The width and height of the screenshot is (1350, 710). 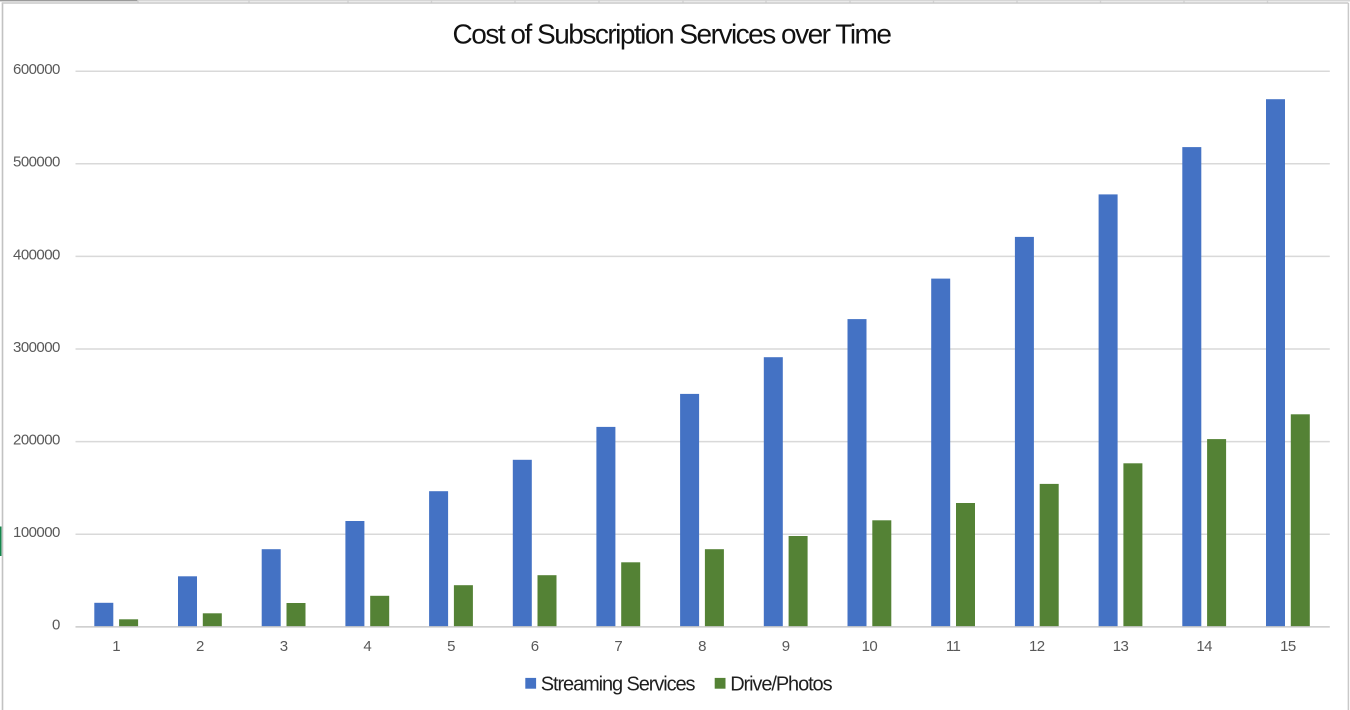 I want to click on svg-text: 4, so click(x=367, y=646).